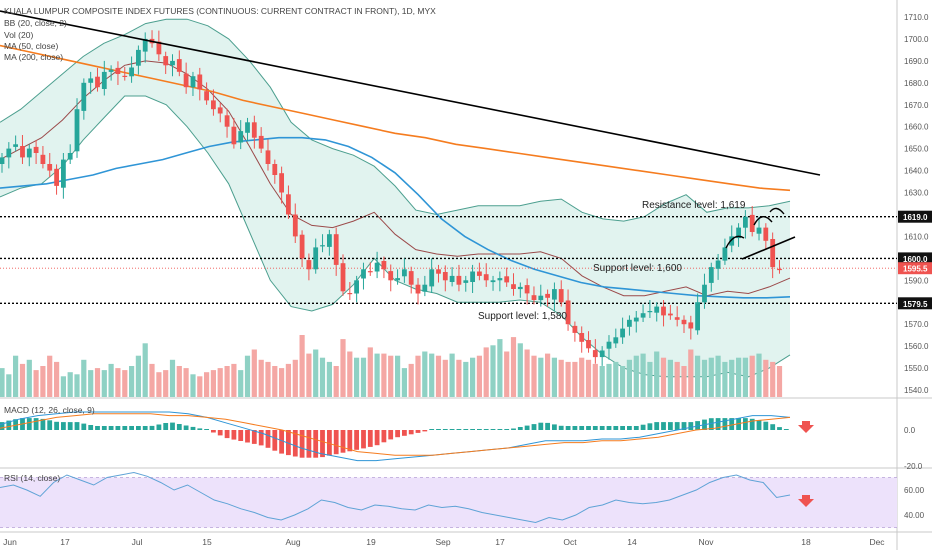  I want to click on x-tick-label: Nov, so click(706, 542).